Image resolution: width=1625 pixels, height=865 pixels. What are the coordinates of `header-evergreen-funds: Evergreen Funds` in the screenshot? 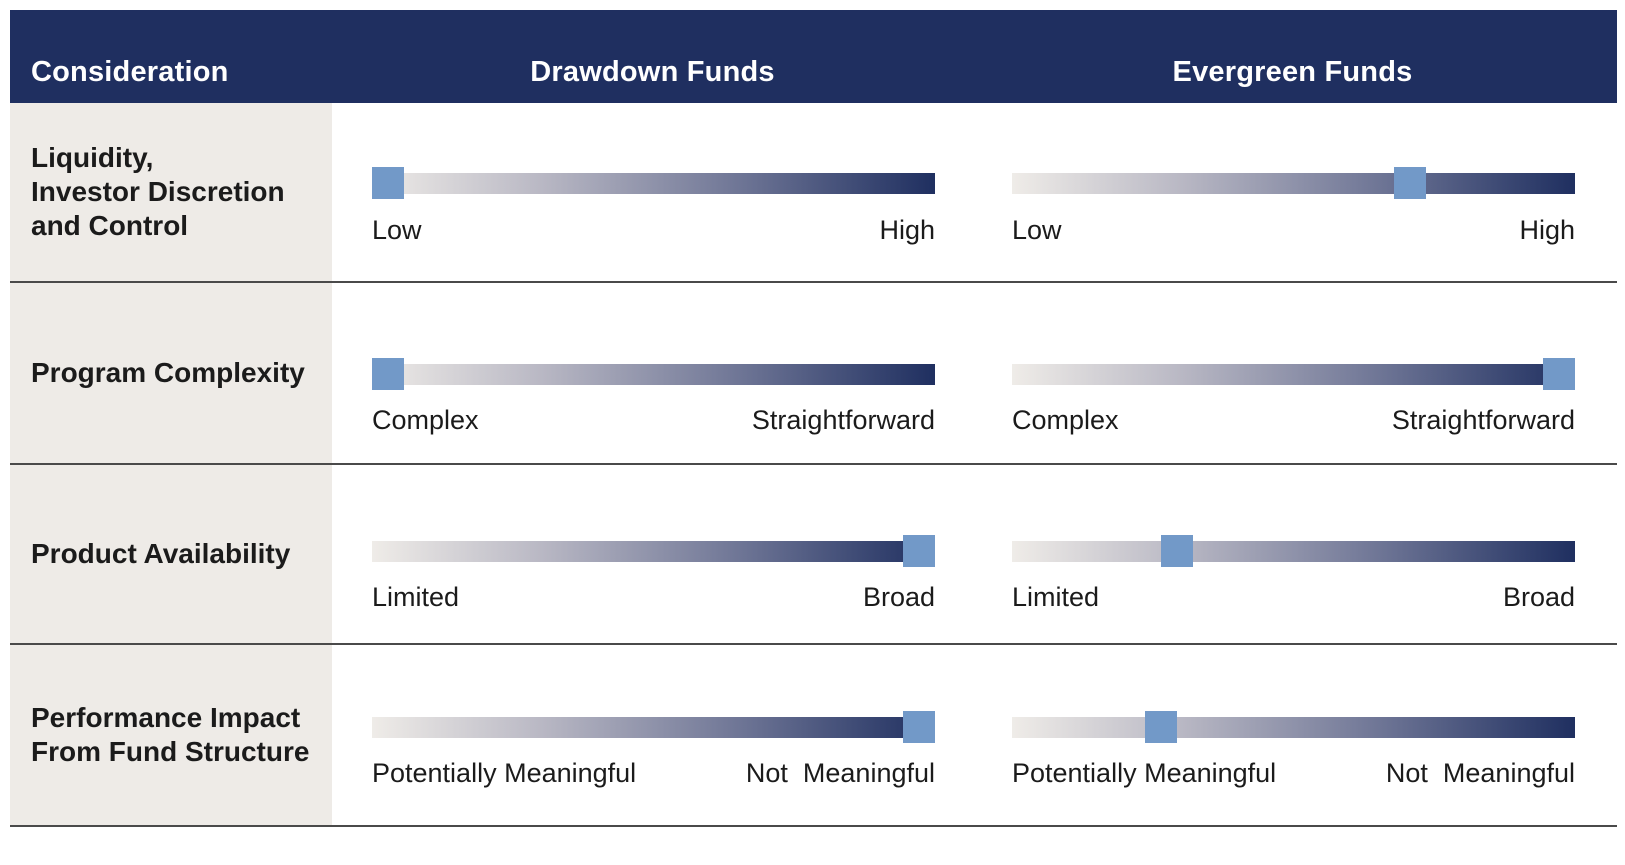 It's located at (1292, 72).